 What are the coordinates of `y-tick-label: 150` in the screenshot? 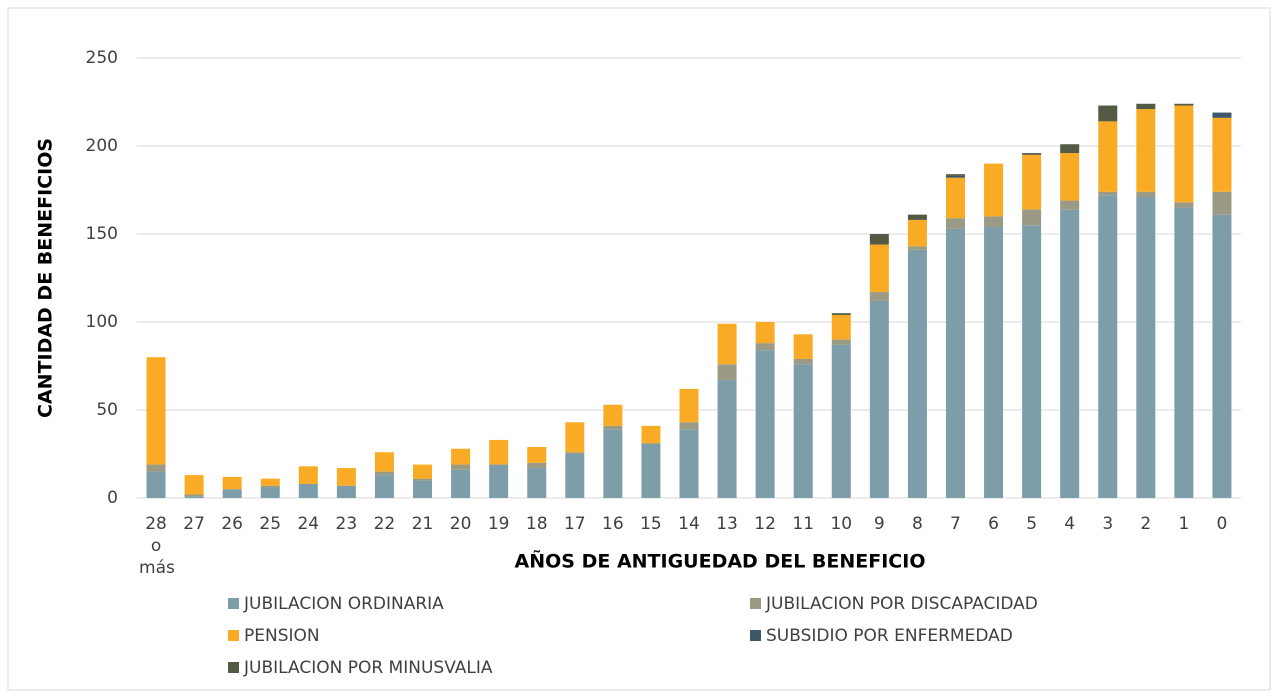 It's located at (102, 234).